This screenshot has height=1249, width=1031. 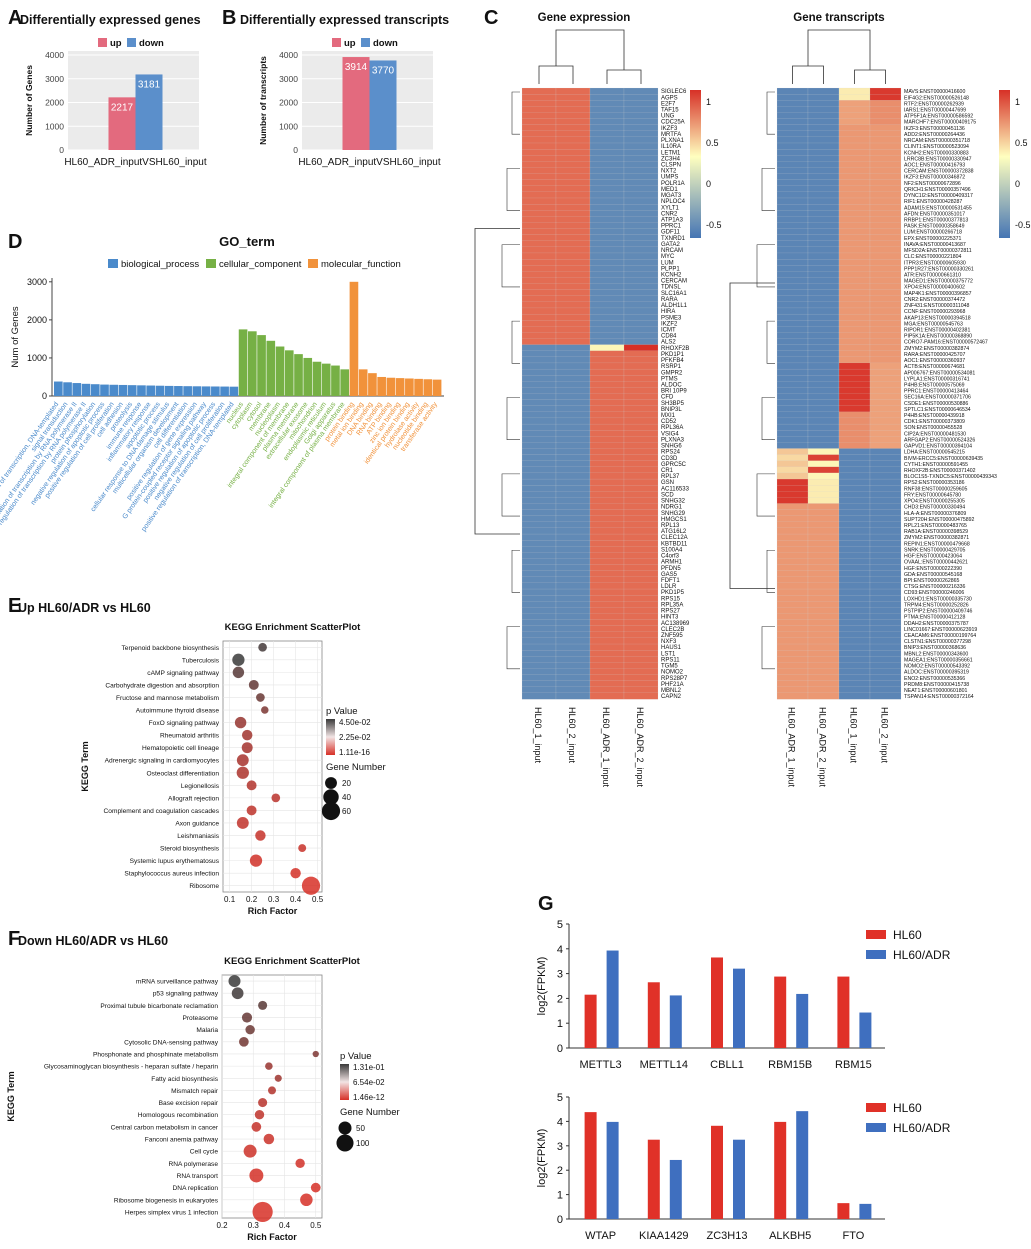 What do you see at coordinates (938, 337) in the screenshot?
I see `heatmap-row-label: PIP5K1A:ENST00000368890` at bounding box center [938, 337].